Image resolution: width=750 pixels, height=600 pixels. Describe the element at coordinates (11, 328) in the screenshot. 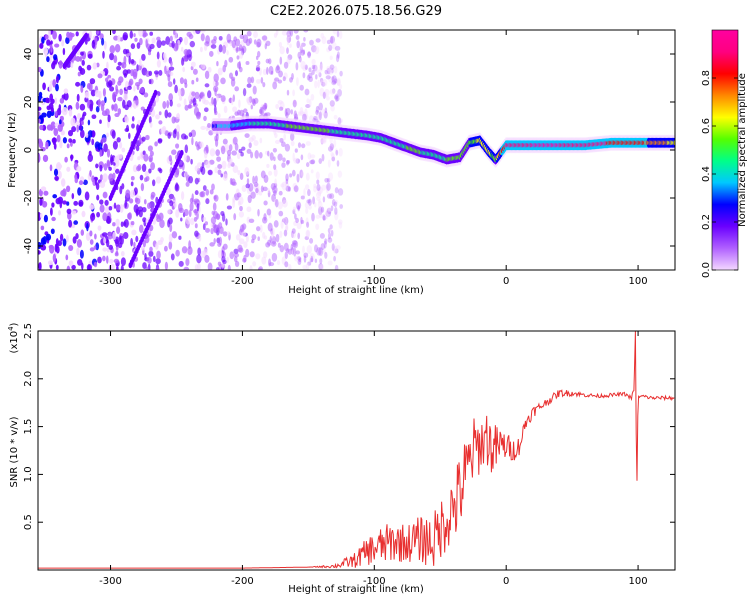

I see `snr-y-multiplier-exp: 4` at that location.